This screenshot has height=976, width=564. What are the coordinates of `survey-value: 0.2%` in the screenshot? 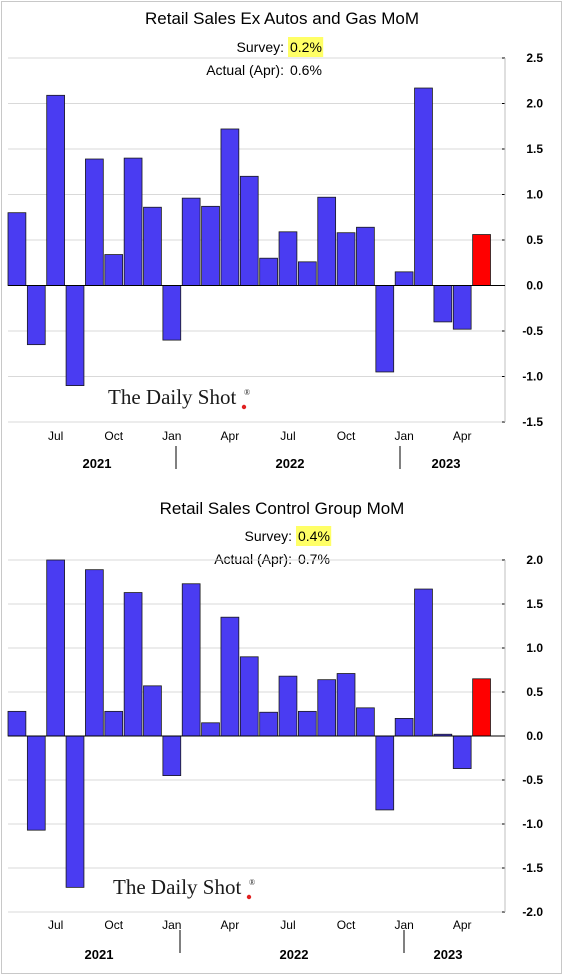 It's located at (306, 47).